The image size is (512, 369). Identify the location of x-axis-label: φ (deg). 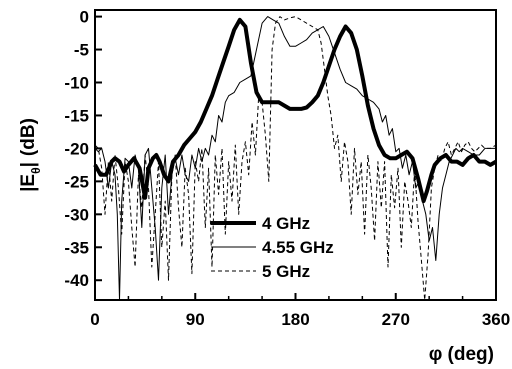
(461, 354).